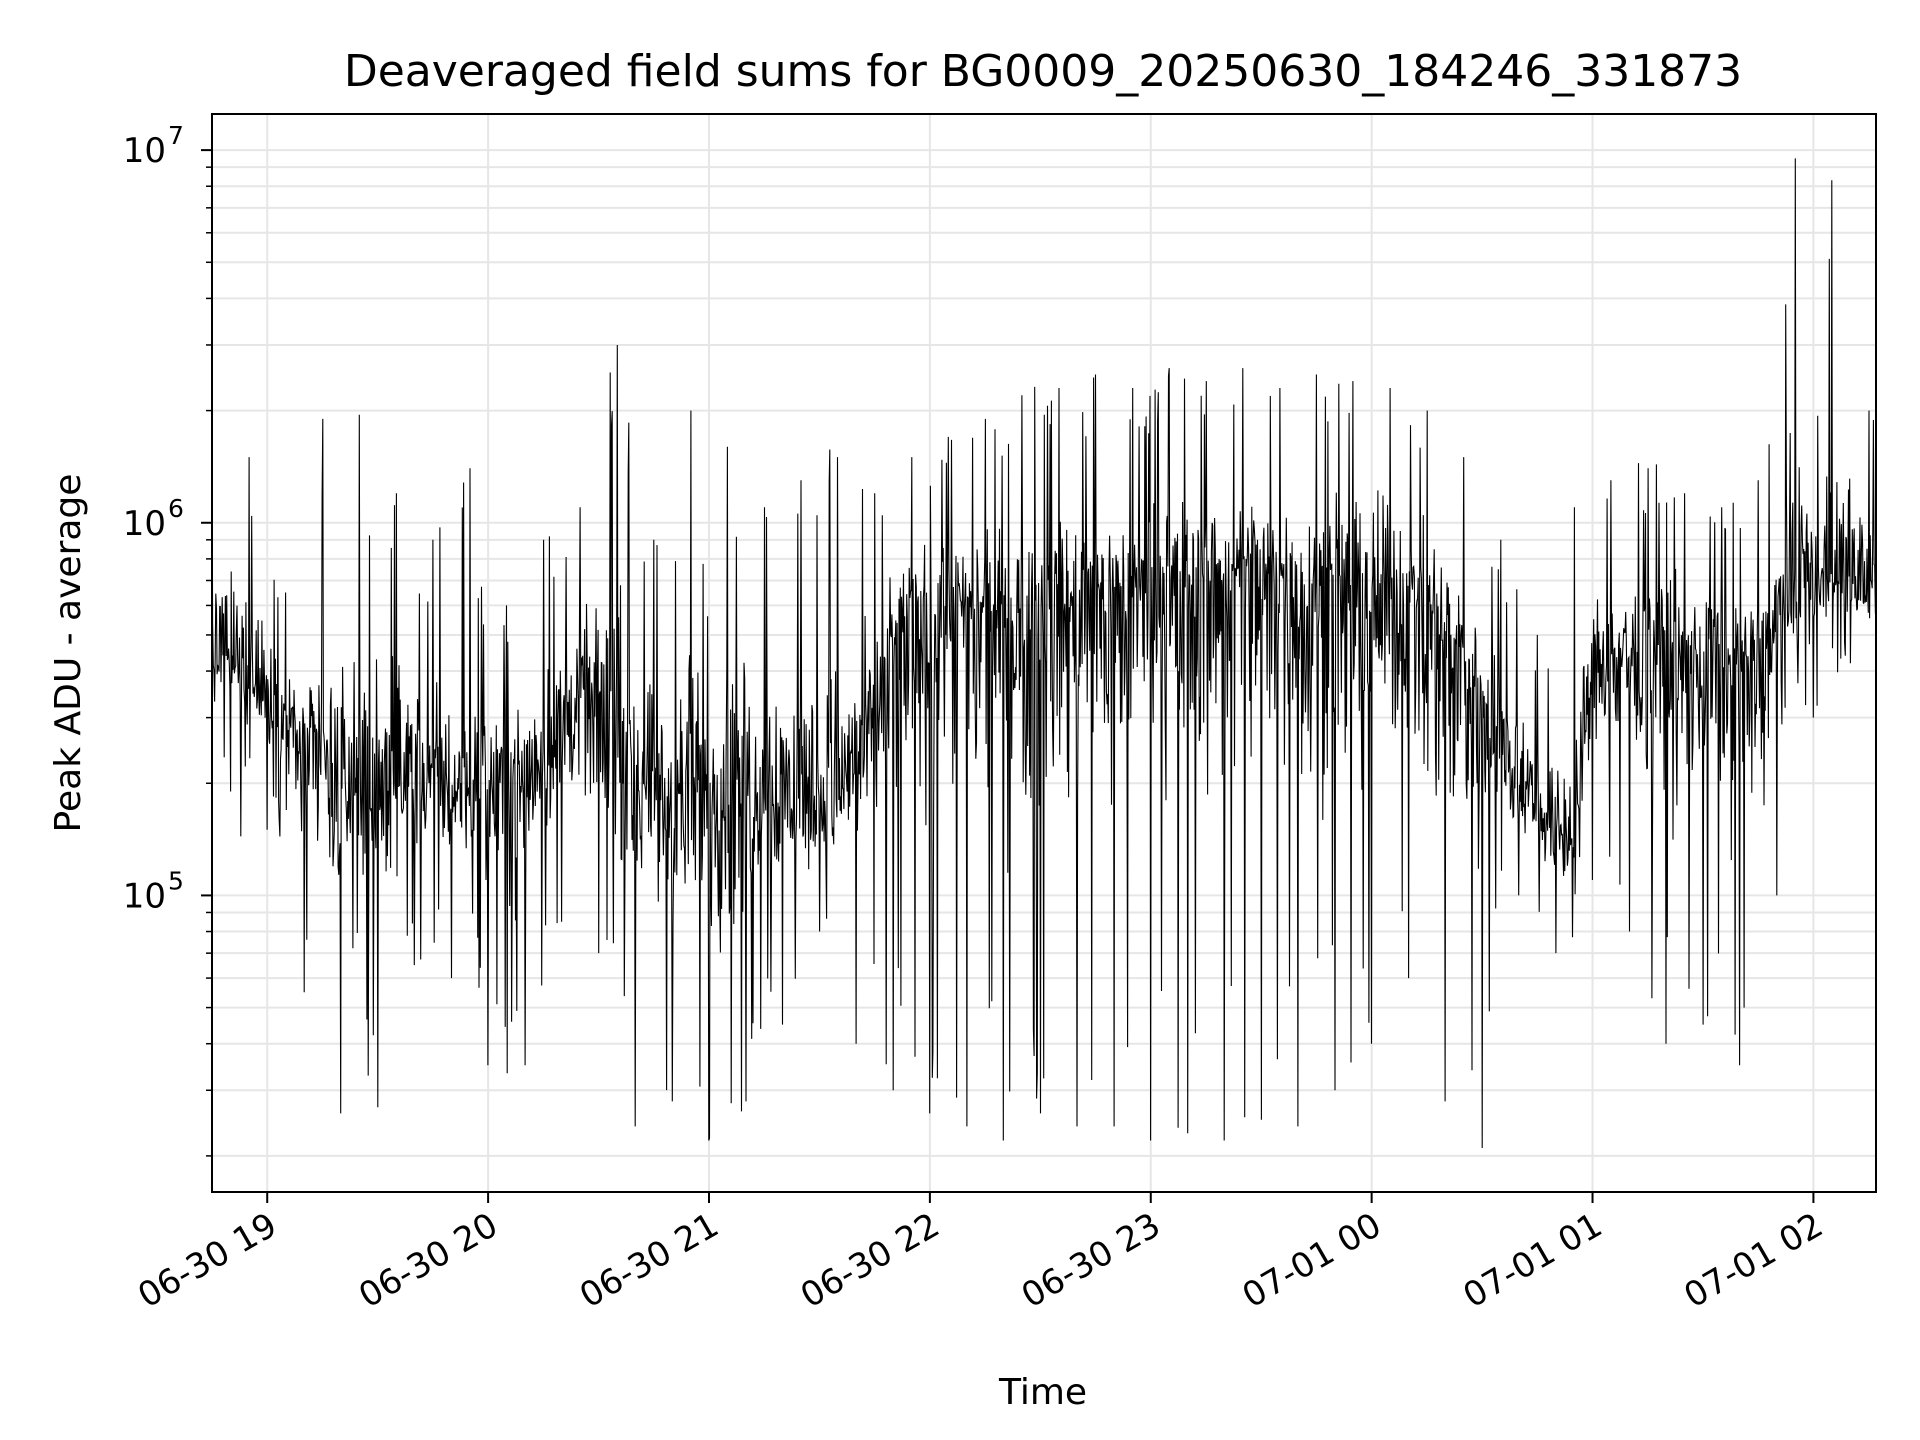  Describe the element at coordinates (176, 508) in the screenshot. I see `y-tick-exponent: 6` at that location.